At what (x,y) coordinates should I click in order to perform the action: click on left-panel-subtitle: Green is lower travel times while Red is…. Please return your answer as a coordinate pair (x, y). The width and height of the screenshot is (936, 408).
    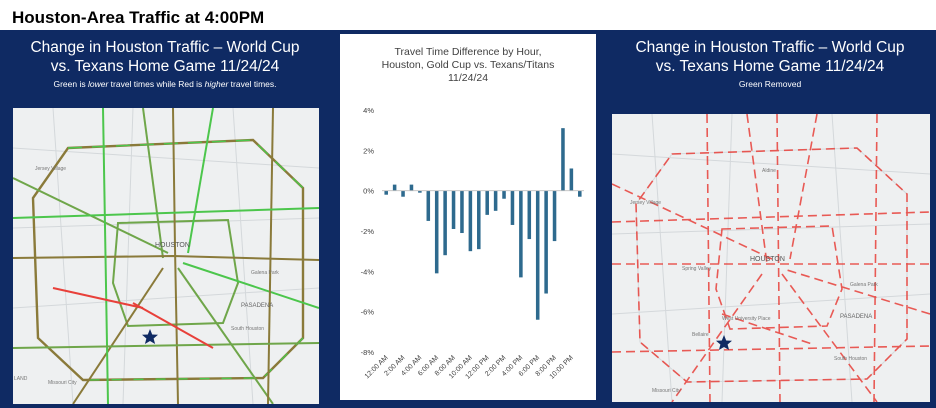
    Looking at the image, I should click on (165, 84).